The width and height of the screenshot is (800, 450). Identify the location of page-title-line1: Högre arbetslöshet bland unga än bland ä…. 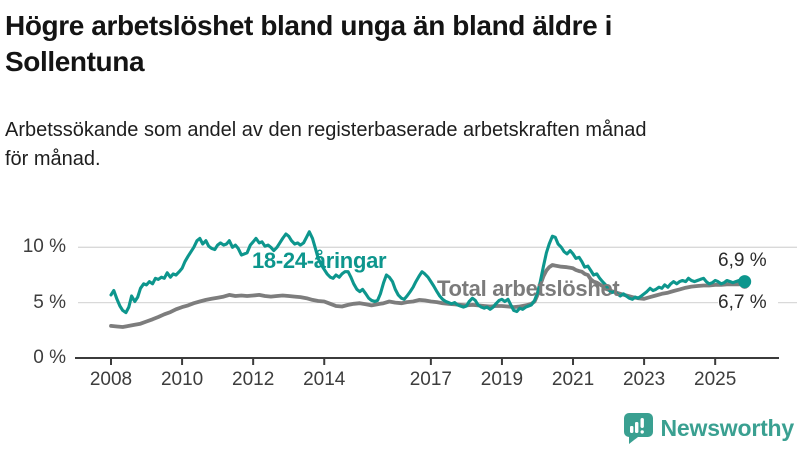
(309, 25).